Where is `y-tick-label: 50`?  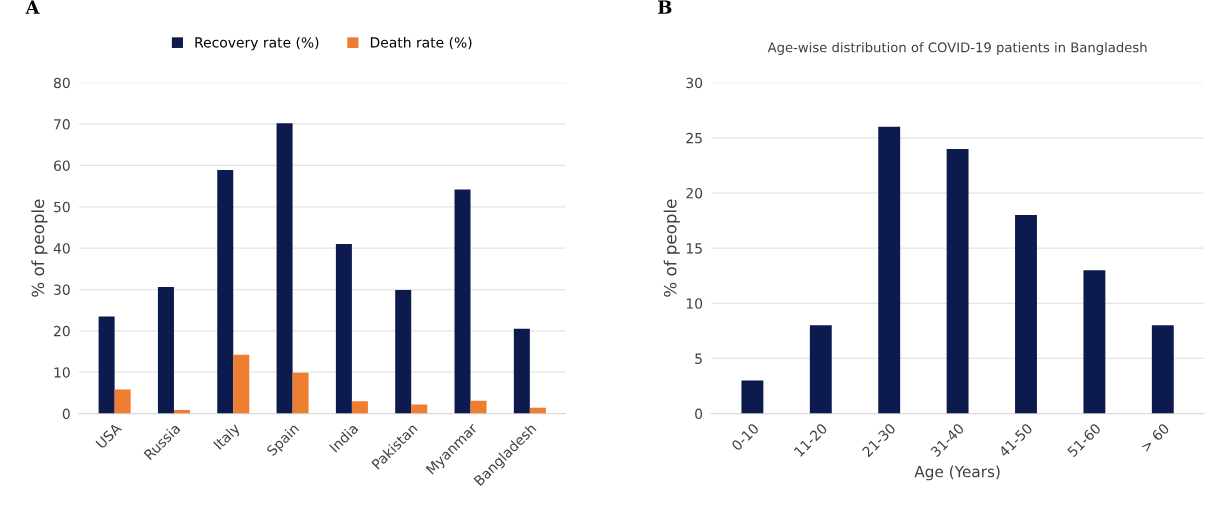 y-tick-label: 50 is located at coordinates (62, 207).